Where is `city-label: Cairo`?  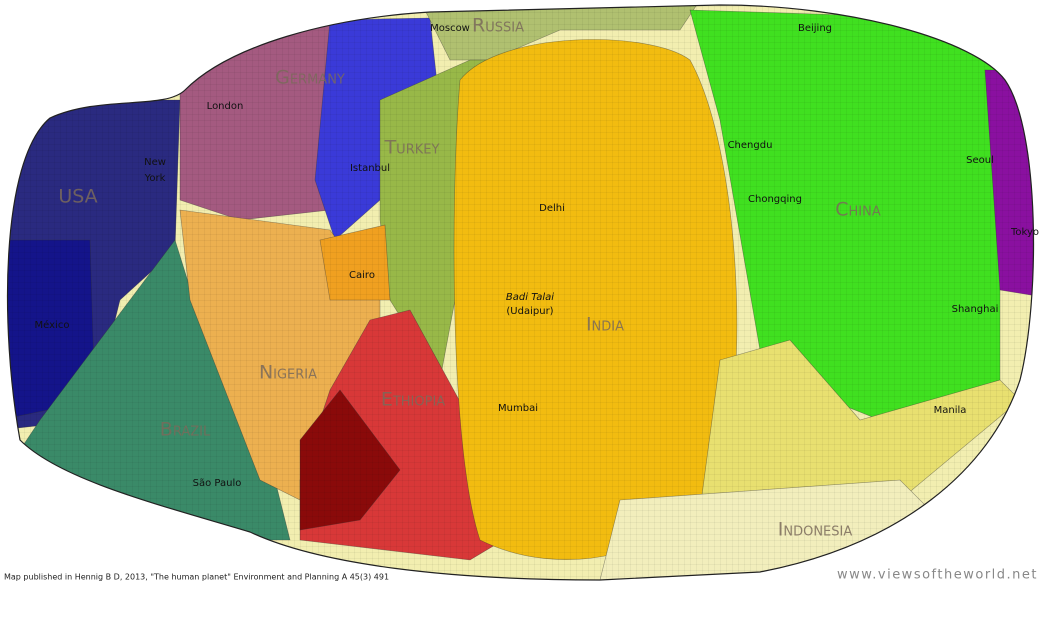
city-label: Cairo is located at coordinates (362, 275).